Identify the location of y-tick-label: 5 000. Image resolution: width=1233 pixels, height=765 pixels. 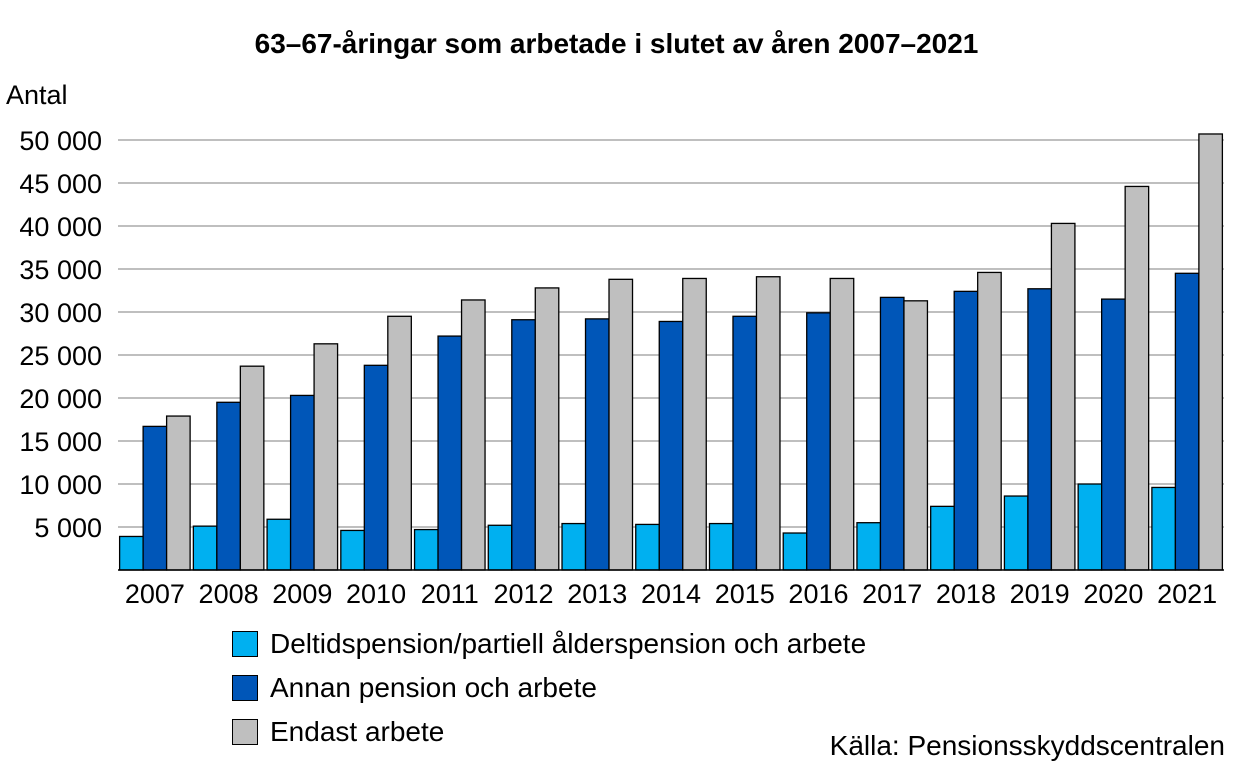
(68, 528).